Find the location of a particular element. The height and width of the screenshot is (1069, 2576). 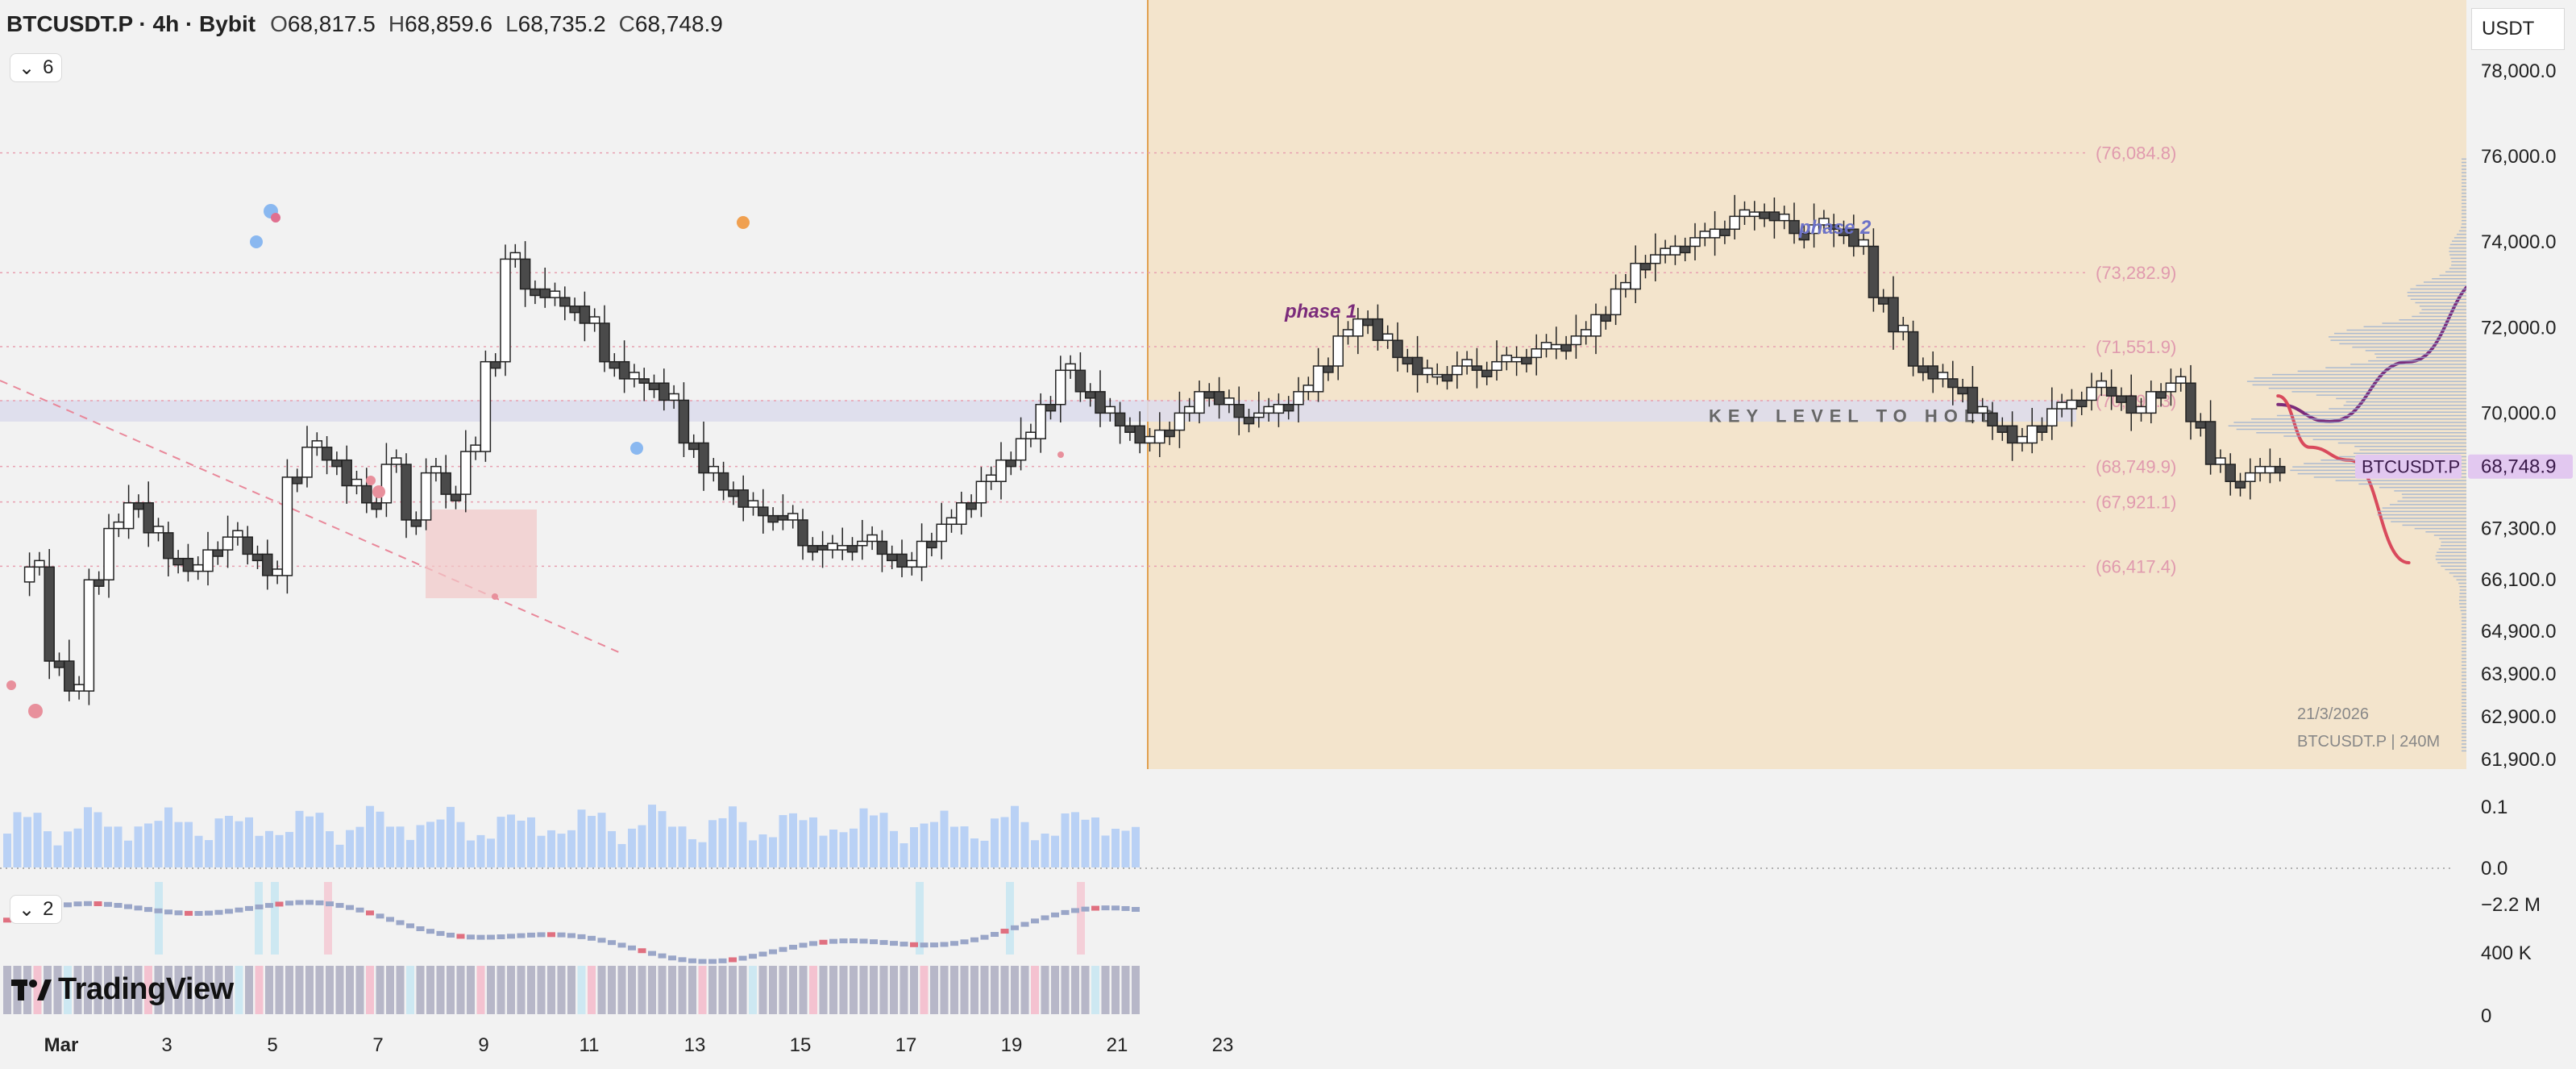

level-label: (67,921.1) is located at coordinates (2136, 503).